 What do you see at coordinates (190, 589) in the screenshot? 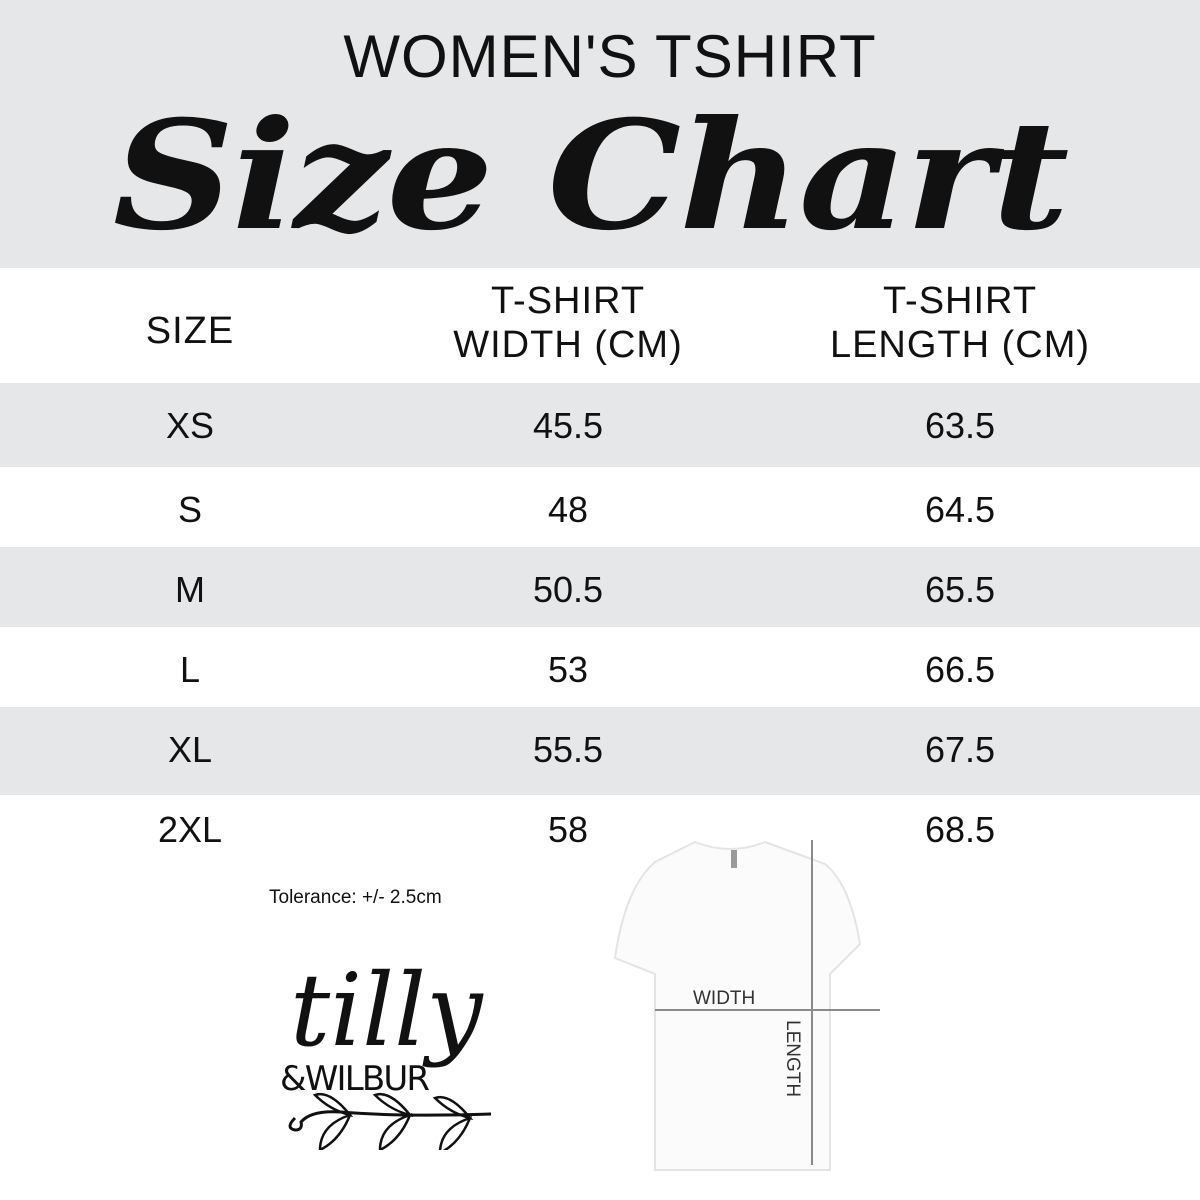
I see `cell-size: M` at bounding box center [190, 589].